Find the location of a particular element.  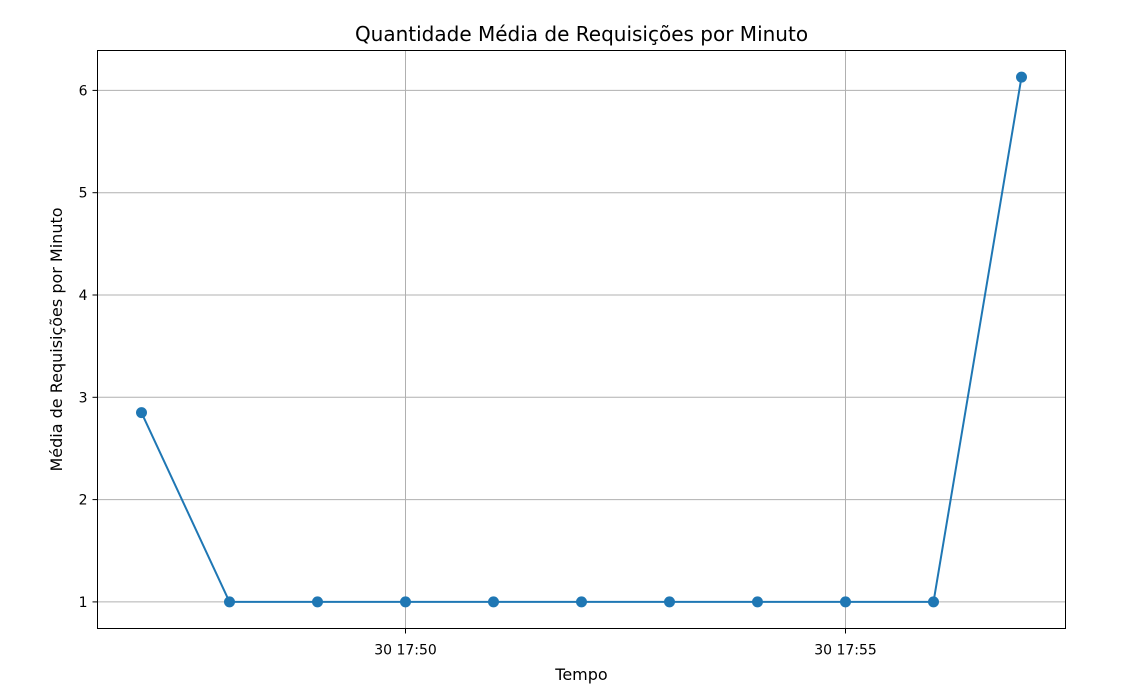

y-tick-label: 3 is located at coordinates (83, 398).